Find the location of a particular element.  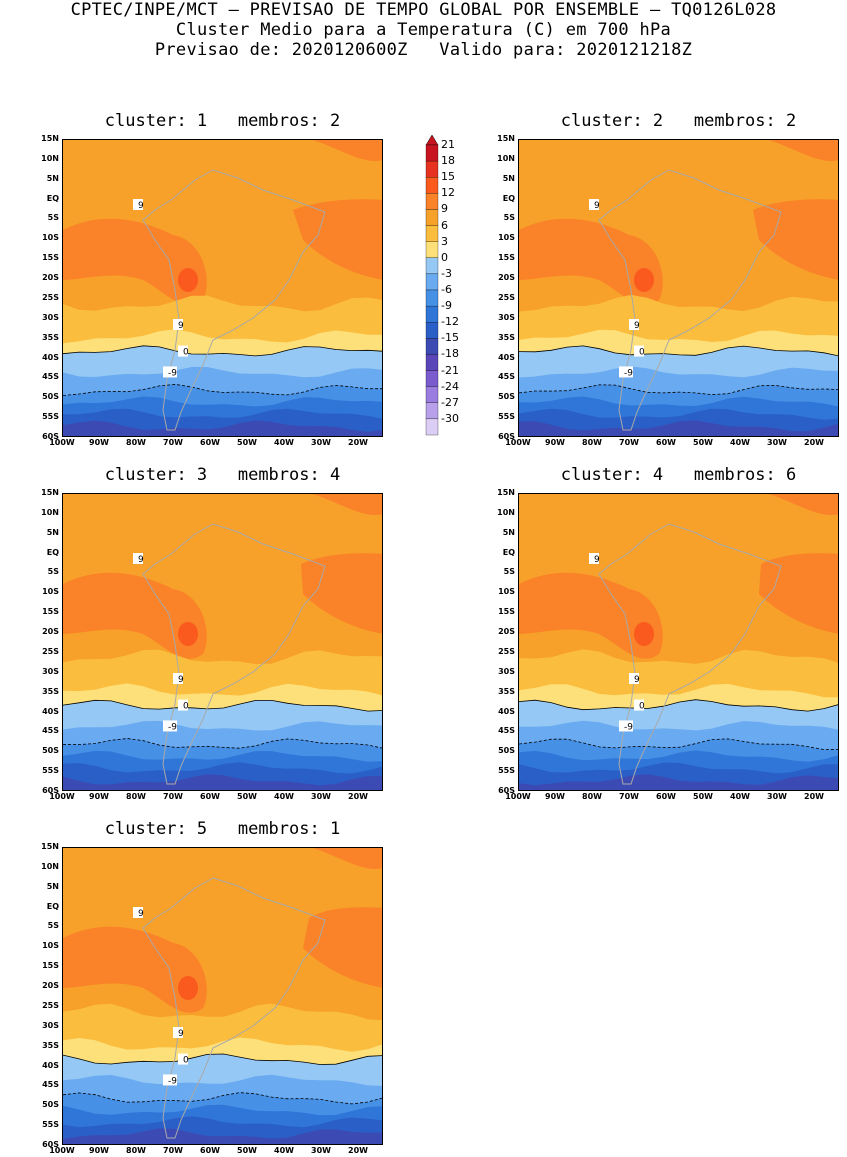

y-tick-label: 10N is located at coordinates (506, 512).